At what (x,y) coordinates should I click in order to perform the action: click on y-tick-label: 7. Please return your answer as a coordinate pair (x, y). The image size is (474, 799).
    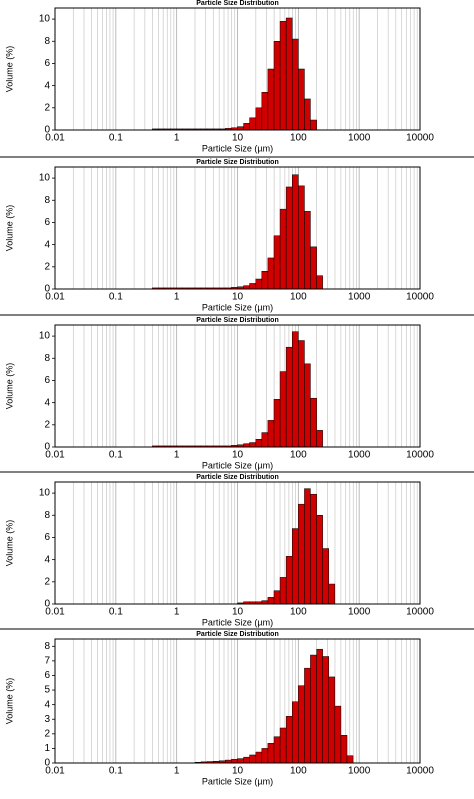
    Looking at the image, I should click on (47, 661).